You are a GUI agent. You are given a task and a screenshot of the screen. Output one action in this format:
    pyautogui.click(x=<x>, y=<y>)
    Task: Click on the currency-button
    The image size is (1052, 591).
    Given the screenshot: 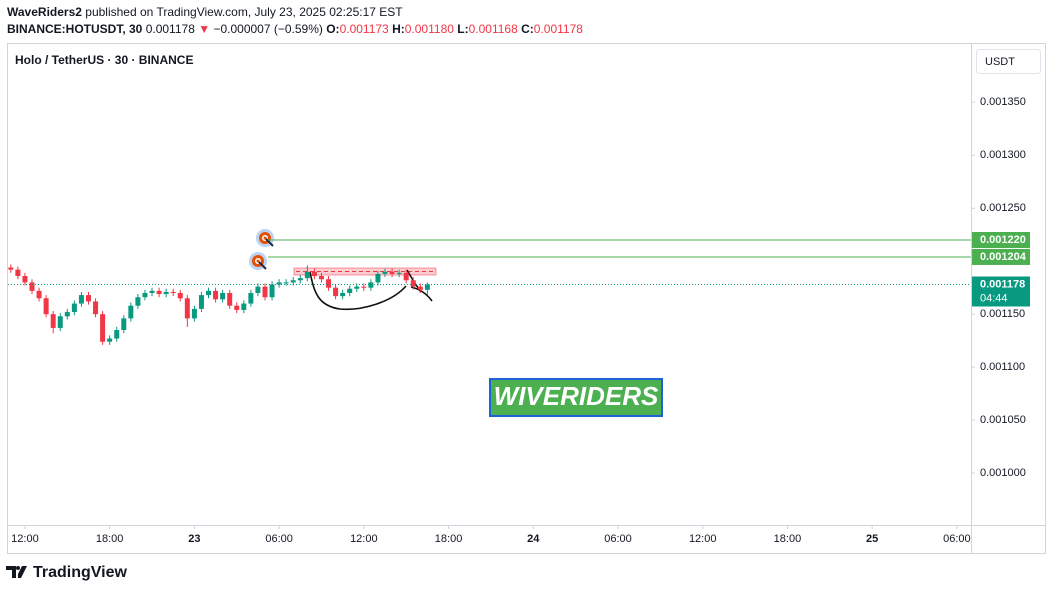 What is the action you would take?
    pyautogui.click(x=1008, y=61)
    